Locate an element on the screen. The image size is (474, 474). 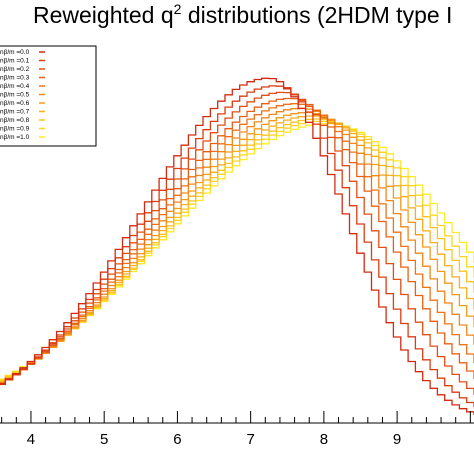
legend-label: nβ/m =0.8 is located at coordinates (15, 120).